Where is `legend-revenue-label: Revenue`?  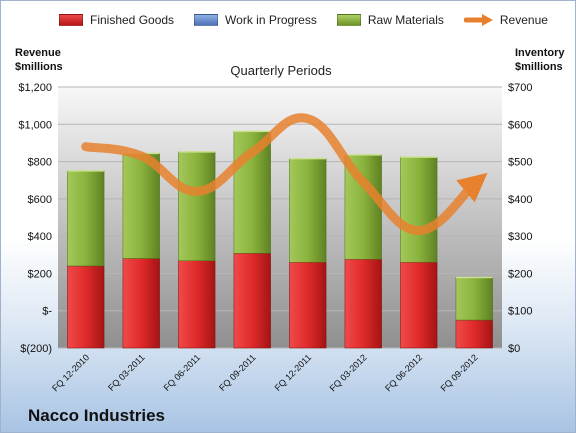 legend-revenue-label: Revenue is located at coordinates (523, 20).